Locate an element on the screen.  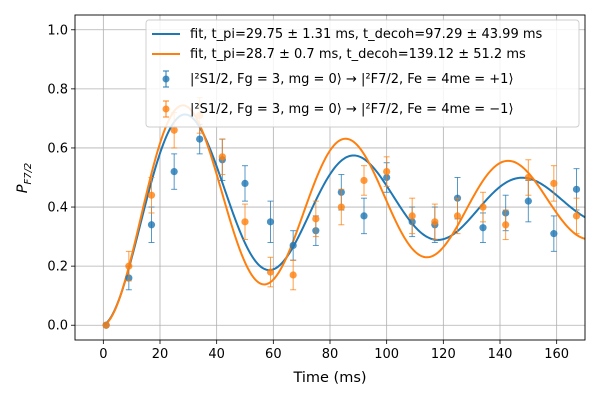
y-axis-title-main: P is located at coordinates (23, 188).